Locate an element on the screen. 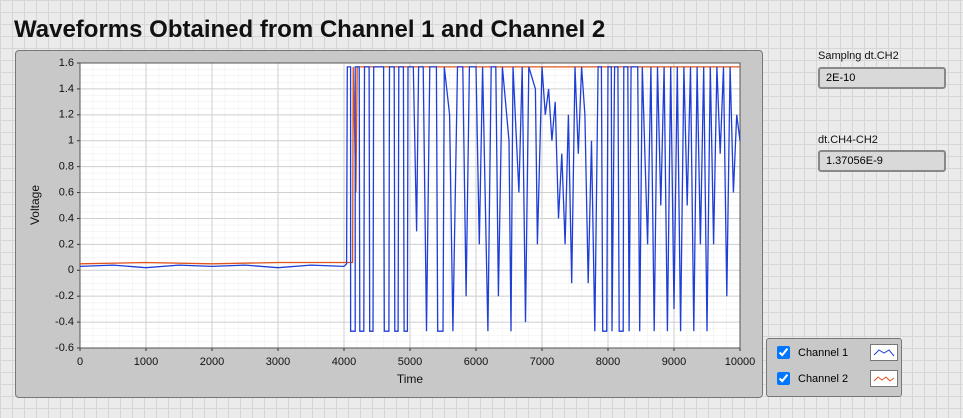  indicator-label: Samplng dt.CH2 is located at coordinates (858, 56).